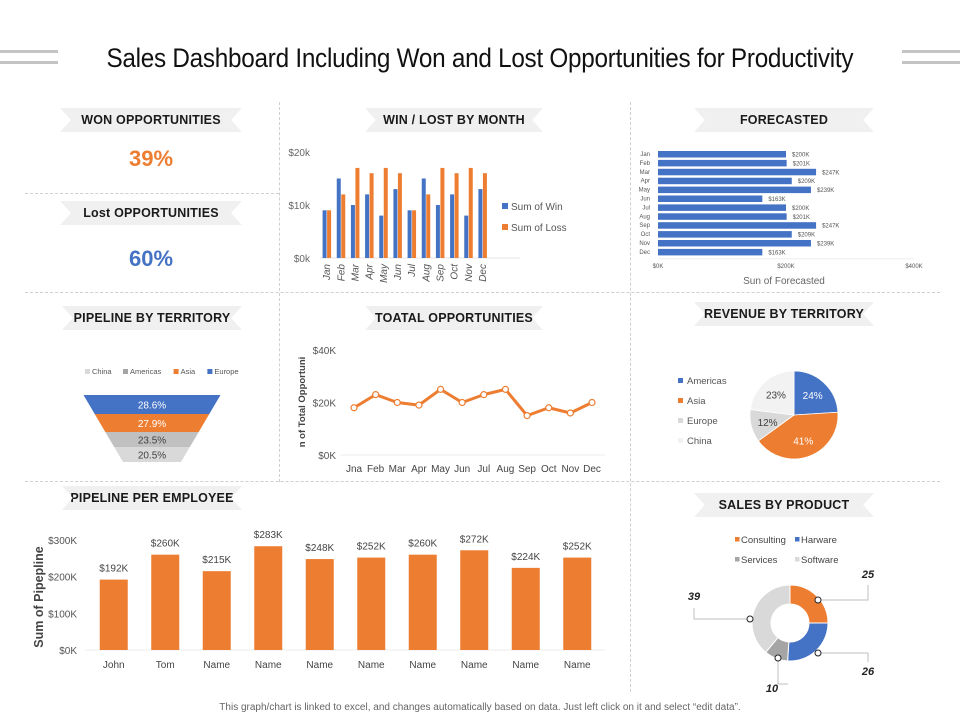 The height and width of the screenshot is (720, 960). What do you see at coordinates (152, 318) in the screenshot?
I see `pipeline-territory-header: PIPELINE BY TERRITORY` at bounding box center [152, 318].